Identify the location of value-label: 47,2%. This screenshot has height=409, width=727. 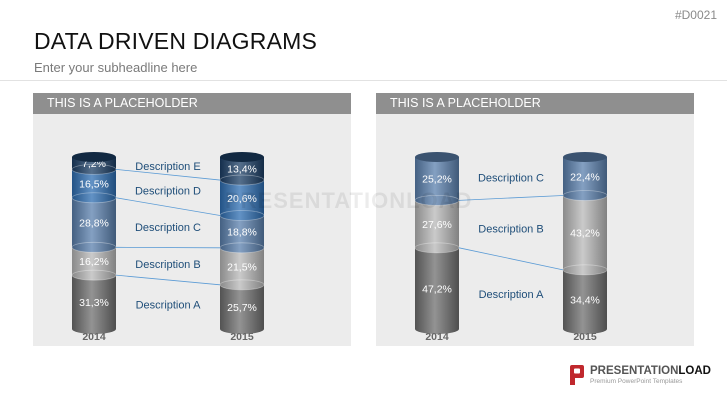
(437, 289).